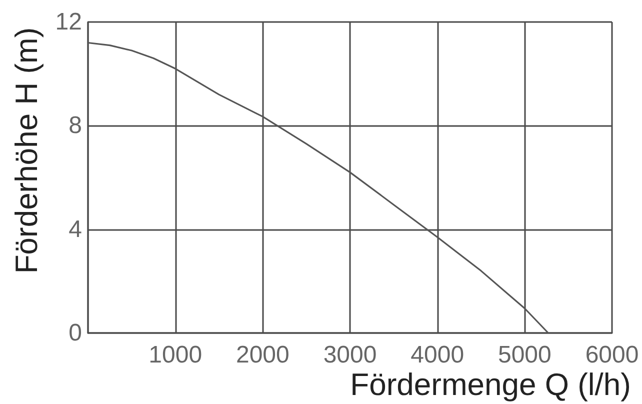 The width and height of the screenshot is (642, 404). What do you see at coordinates (68, 22) in the screenshot?
I see `y-tick-label: 12` at bounding box center [68, 22].